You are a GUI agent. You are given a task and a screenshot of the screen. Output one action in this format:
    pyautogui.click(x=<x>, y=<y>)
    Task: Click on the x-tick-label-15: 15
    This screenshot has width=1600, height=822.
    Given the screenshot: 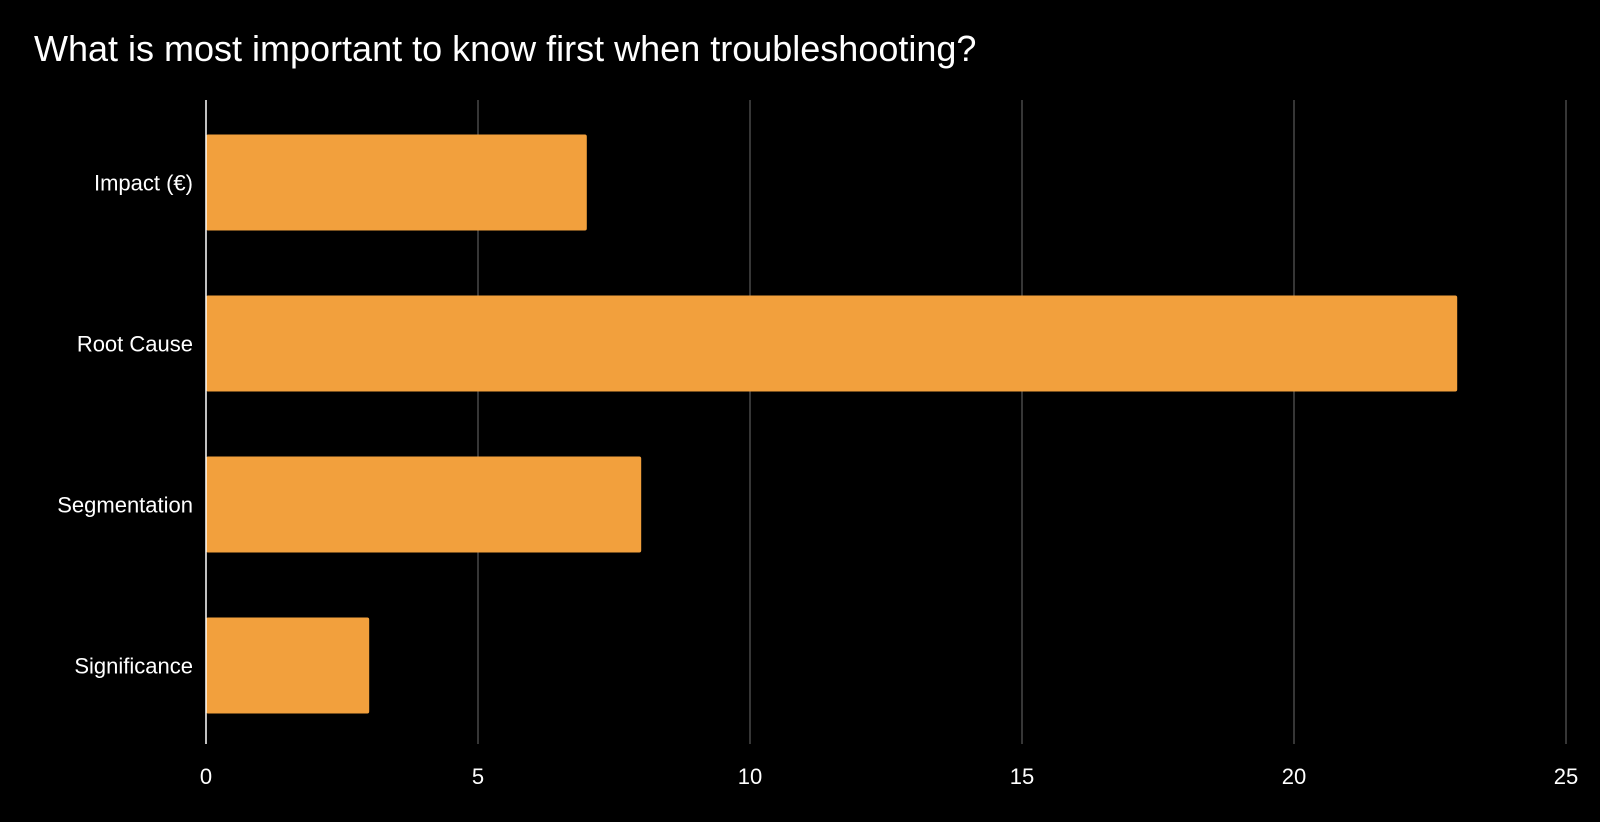 What is the action you would take?
    pyautogui.click(x=1022, y=776)
    